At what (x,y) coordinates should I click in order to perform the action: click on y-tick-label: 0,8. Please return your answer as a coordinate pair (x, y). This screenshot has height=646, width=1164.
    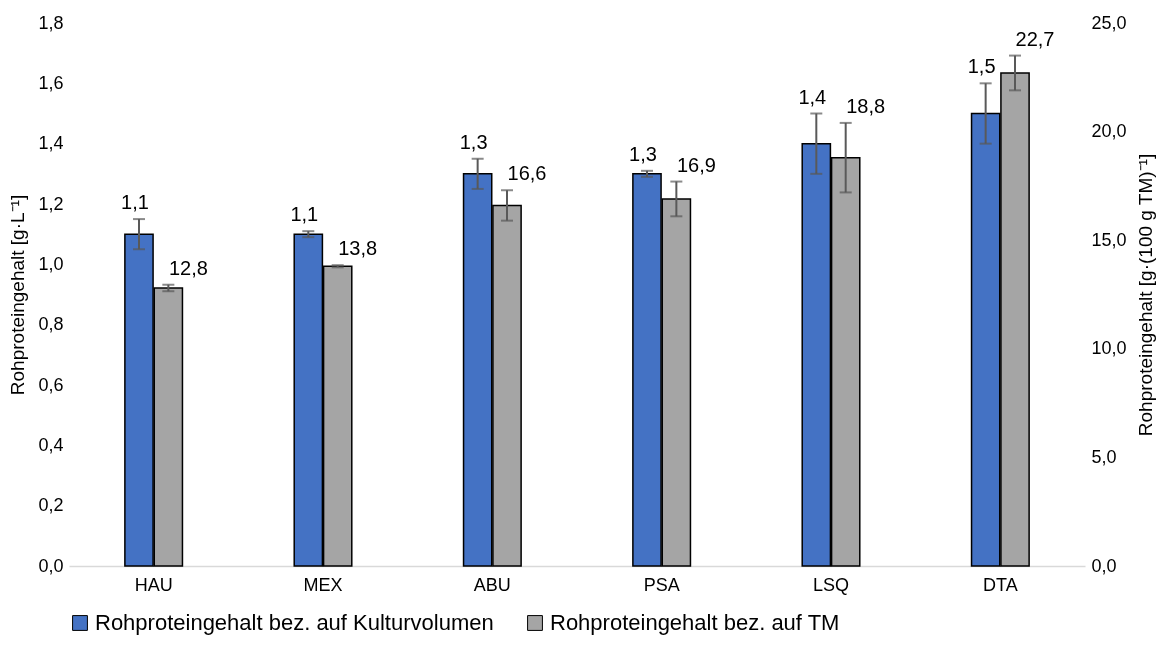
    Looking at the image, I should click on (51, 324).